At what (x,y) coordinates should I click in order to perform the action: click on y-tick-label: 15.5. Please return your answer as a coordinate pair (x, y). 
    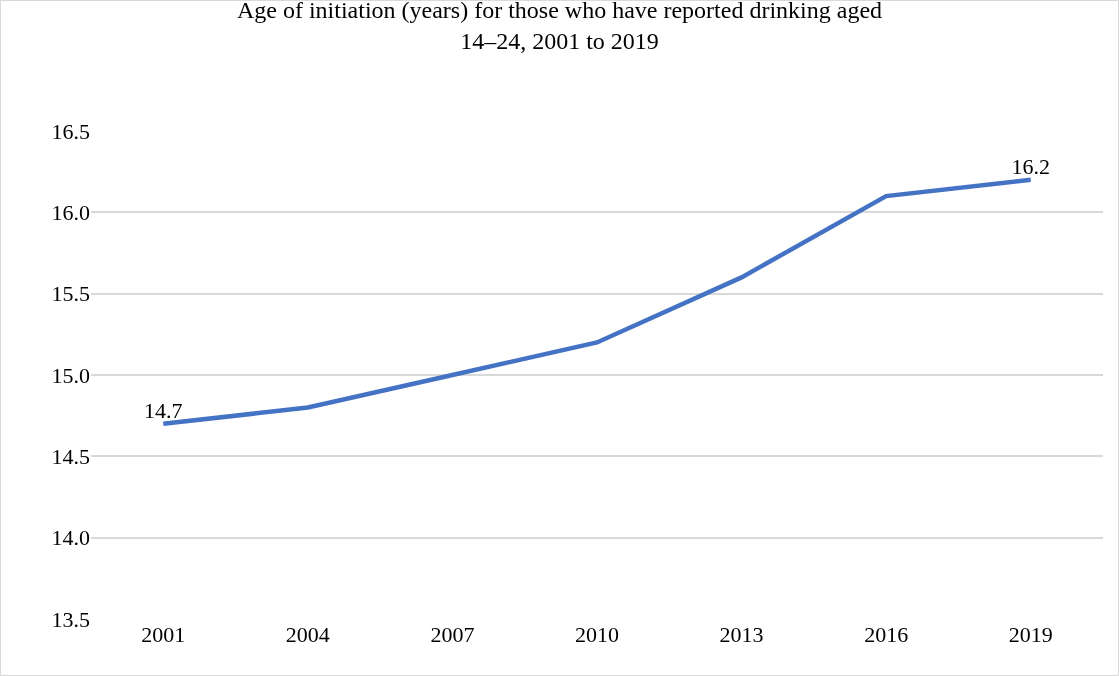
    Looking at the image, I should click on (70, 294).